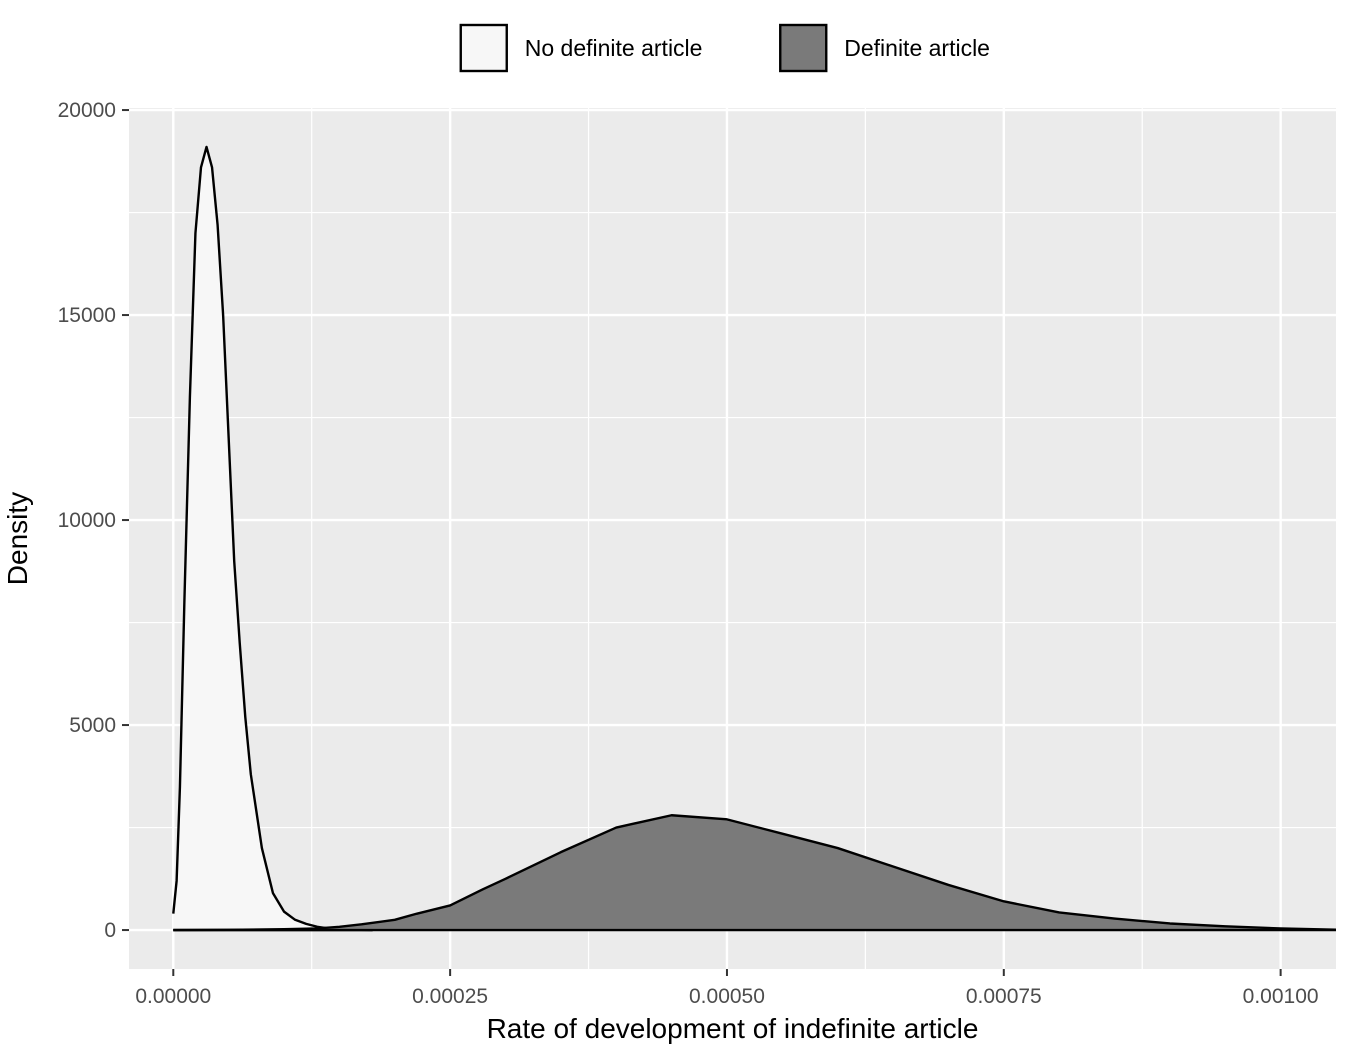 This screenshot has height=1052, width=1346. Describe the element at coordinates (87, 110) in the screenshot. I see `y-tick-label: 20000` at that location.